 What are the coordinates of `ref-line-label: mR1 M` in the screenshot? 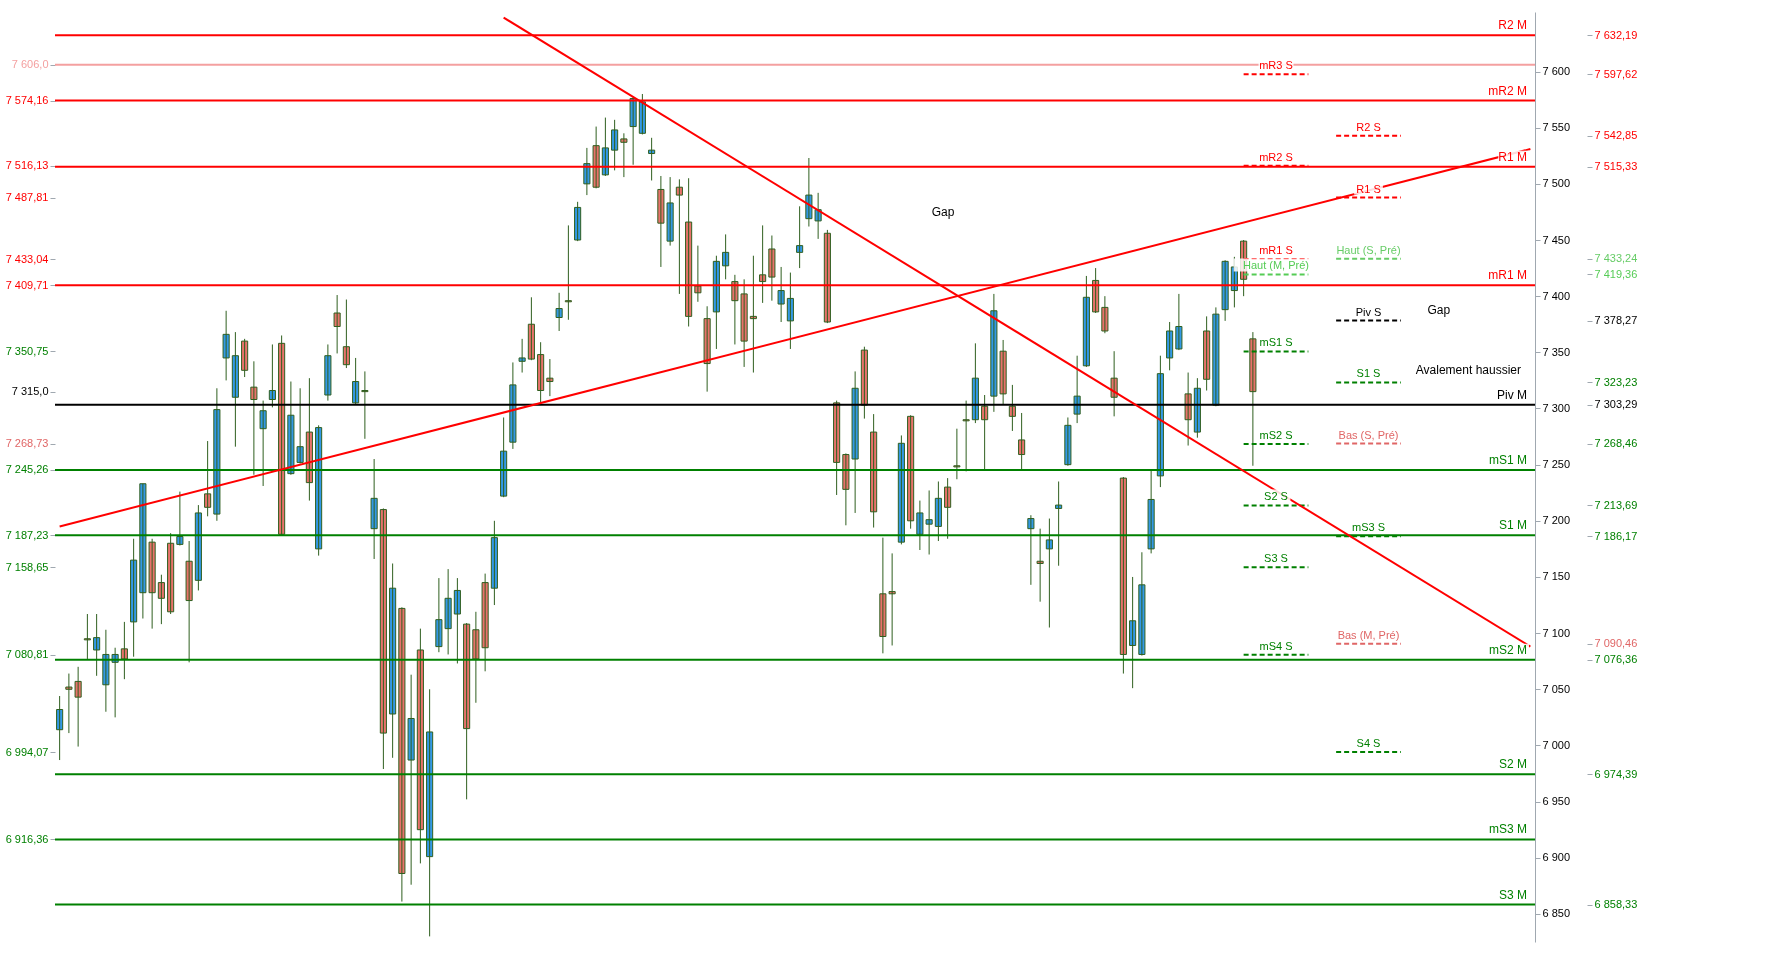 It's located at (1507, 275).